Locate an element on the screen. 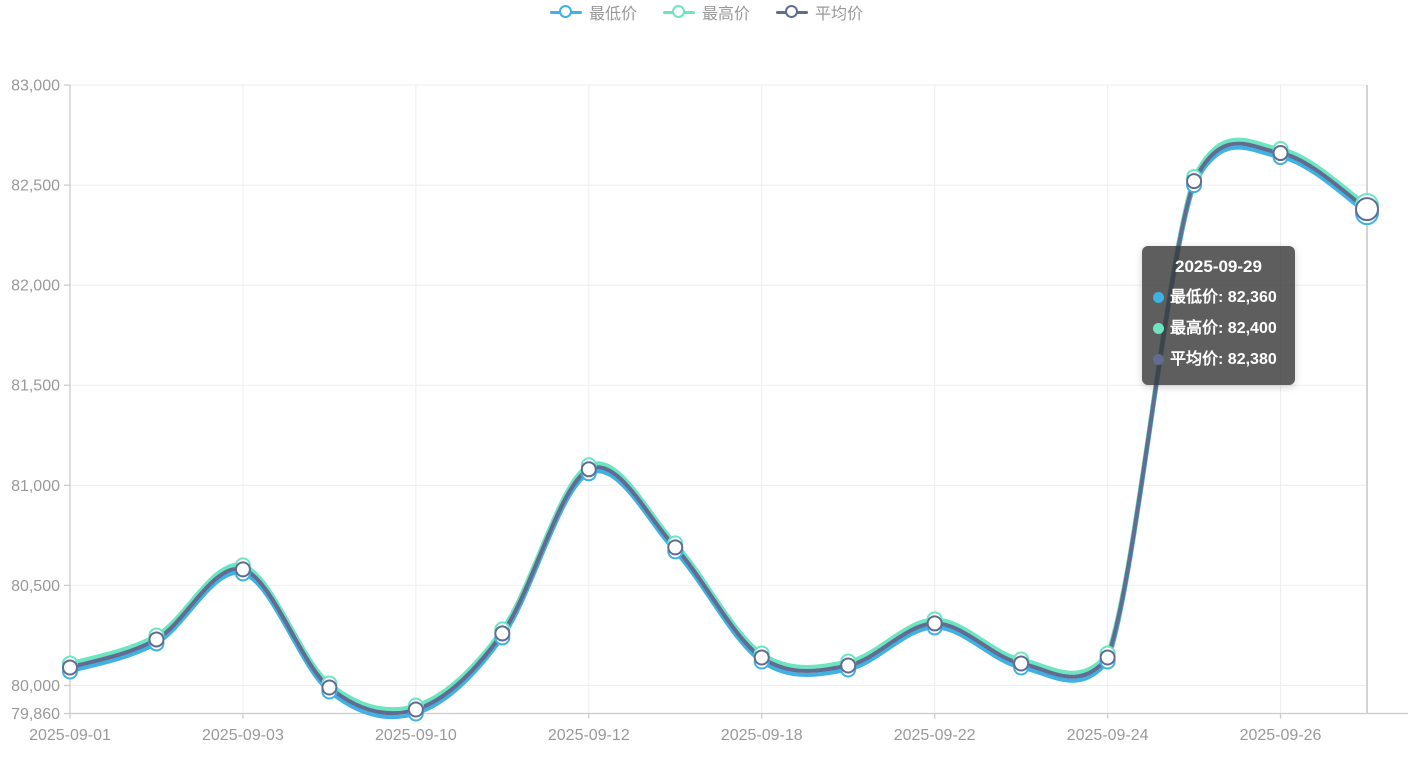 The height and width of the screenshot is (770, 1413). y-axis-label: 83,000 is located at coordinates (35, 86).